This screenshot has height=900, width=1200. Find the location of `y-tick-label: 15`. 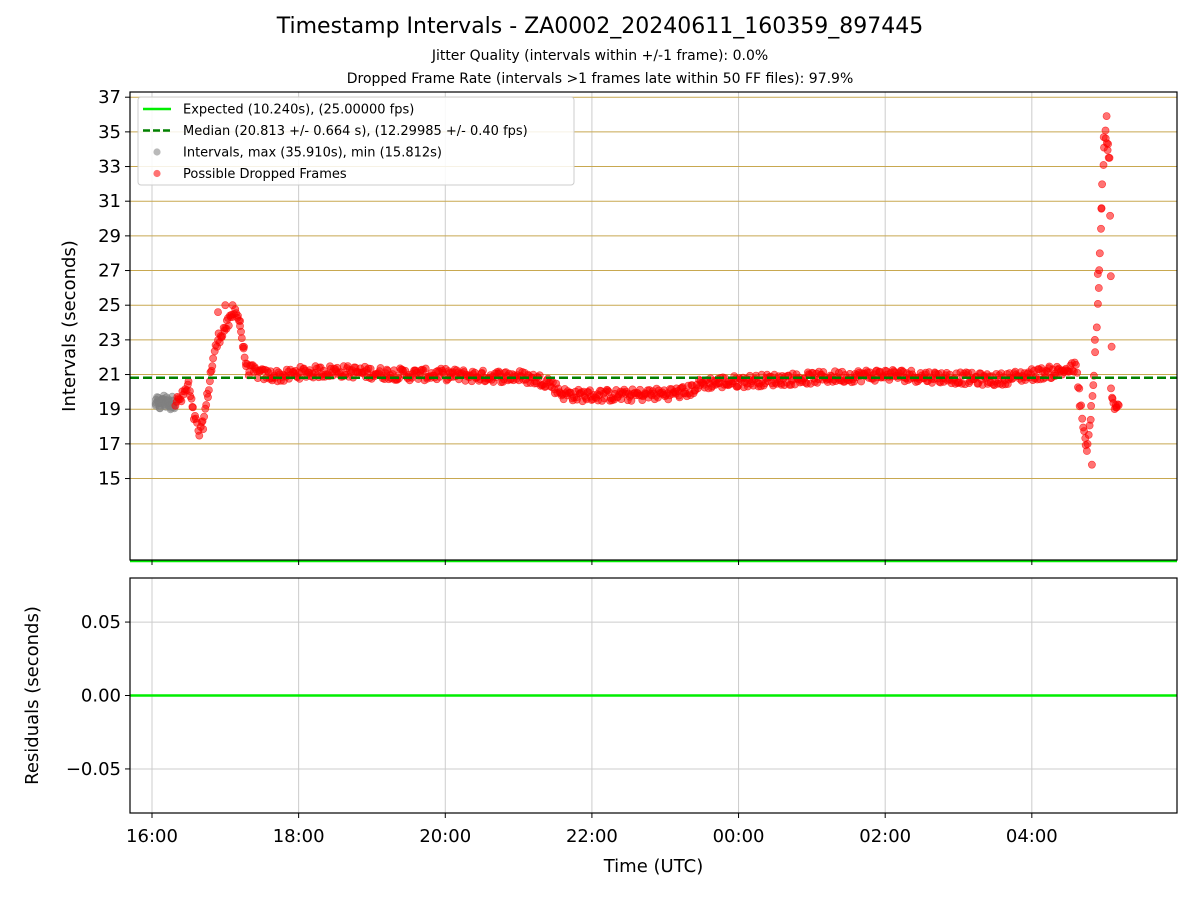

y-tick-label: 15 is located at coordinates (109, 479).